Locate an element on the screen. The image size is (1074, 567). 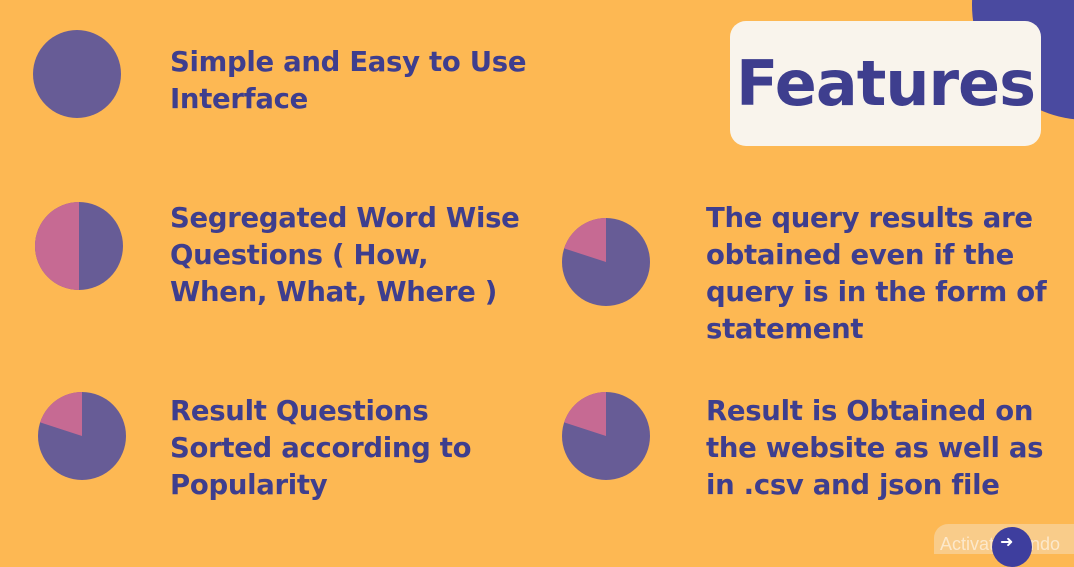
feature-line: The query results are is located at coordinates (869, 218).